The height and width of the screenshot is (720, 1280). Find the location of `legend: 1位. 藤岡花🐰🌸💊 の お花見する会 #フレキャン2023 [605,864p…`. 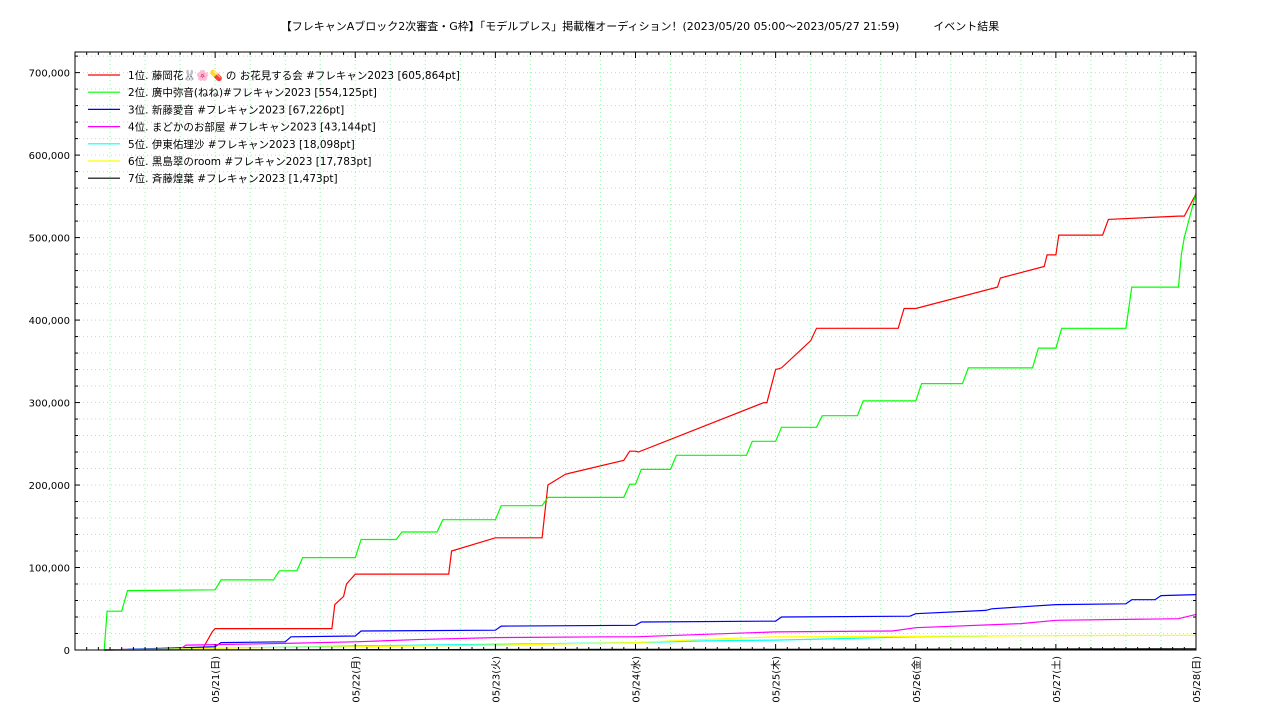

legend: 1位. 藤岡花🐰🌸💊 の お花見する会 #フレキャン2023 [605,864p… is located at coordinates (274, 127).